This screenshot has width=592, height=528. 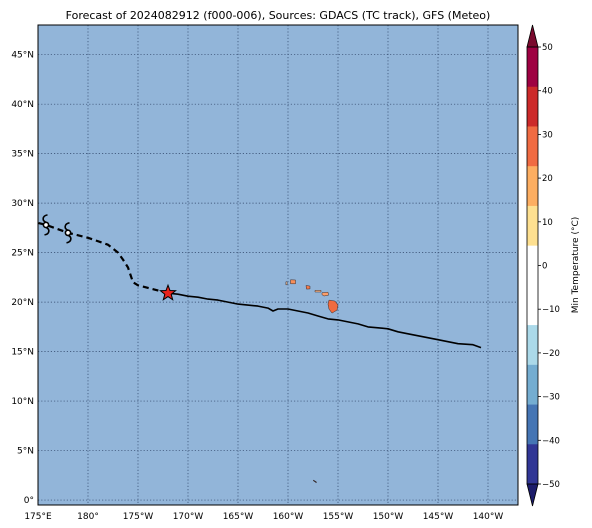 I want to click on observed-track-line, so click(x=324, y=320).